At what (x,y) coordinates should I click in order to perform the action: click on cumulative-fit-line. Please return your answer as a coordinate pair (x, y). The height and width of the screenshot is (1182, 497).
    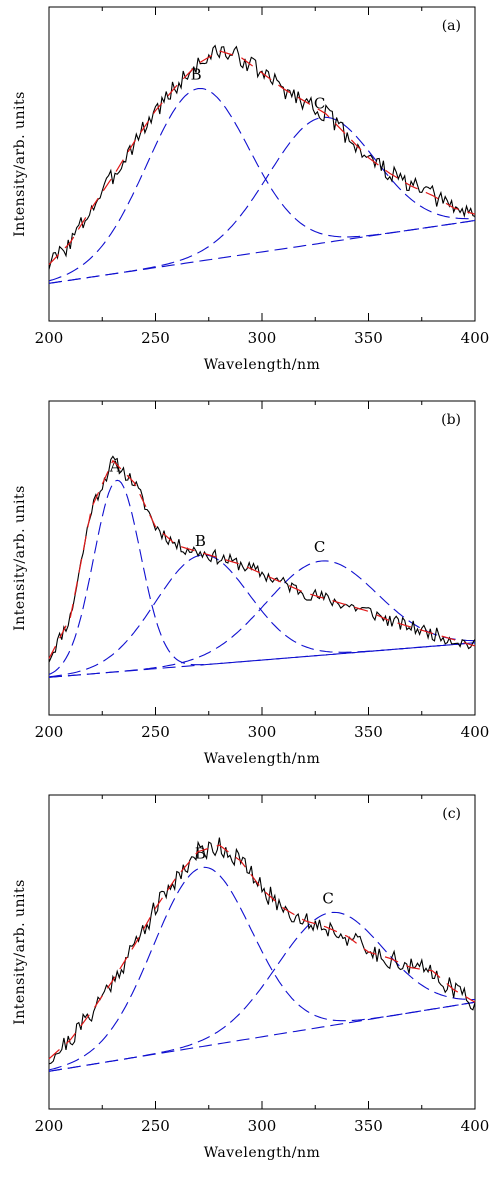
    Looking at the image, I should click on (262, 559).